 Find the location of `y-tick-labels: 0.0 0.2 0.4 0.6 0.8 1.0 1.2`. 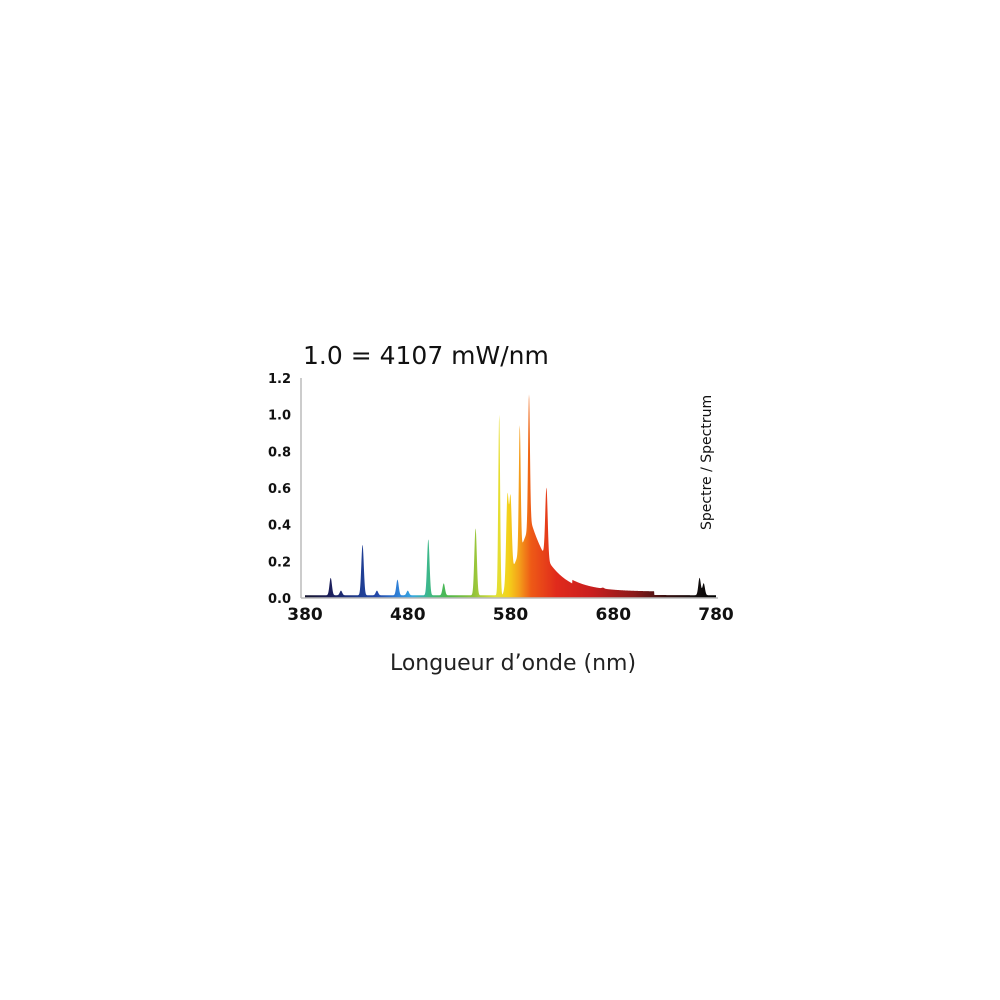

y-tick-labels: 0.0 0.2 0.4 0.6 0.8 1.0 1.2 is located at coordinates (279, 489).